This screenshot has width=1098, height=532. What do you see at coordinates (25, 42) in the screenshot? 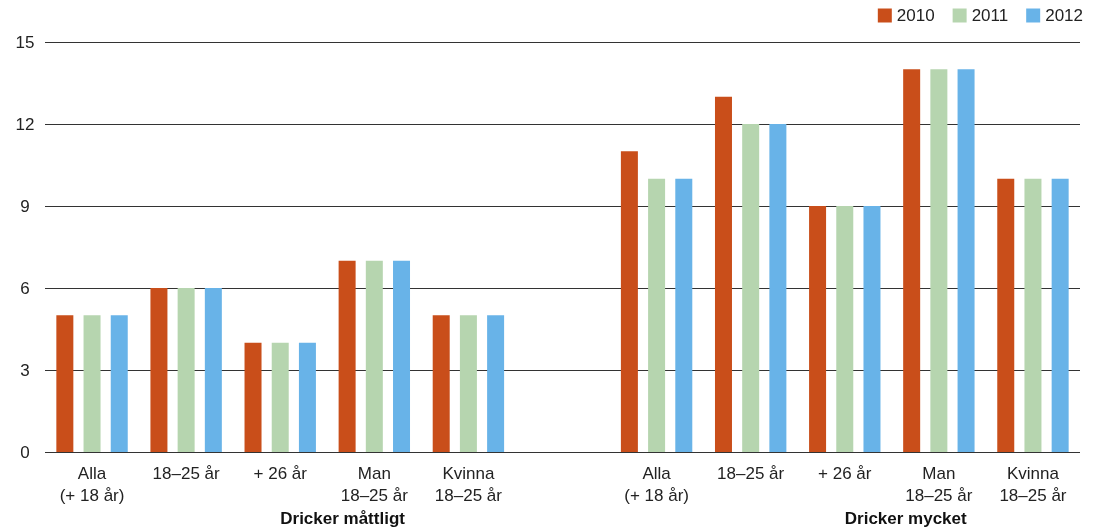
I see `y-tick-label: 15` at bounding box center [25, 42].